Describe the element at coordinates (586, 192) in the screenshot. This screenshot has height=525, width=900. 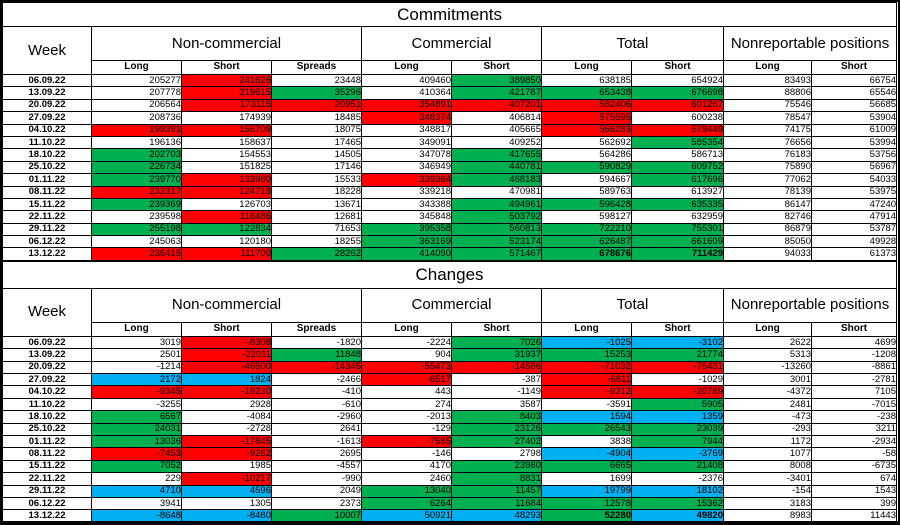
I see `value-cell: 589763` at that location.